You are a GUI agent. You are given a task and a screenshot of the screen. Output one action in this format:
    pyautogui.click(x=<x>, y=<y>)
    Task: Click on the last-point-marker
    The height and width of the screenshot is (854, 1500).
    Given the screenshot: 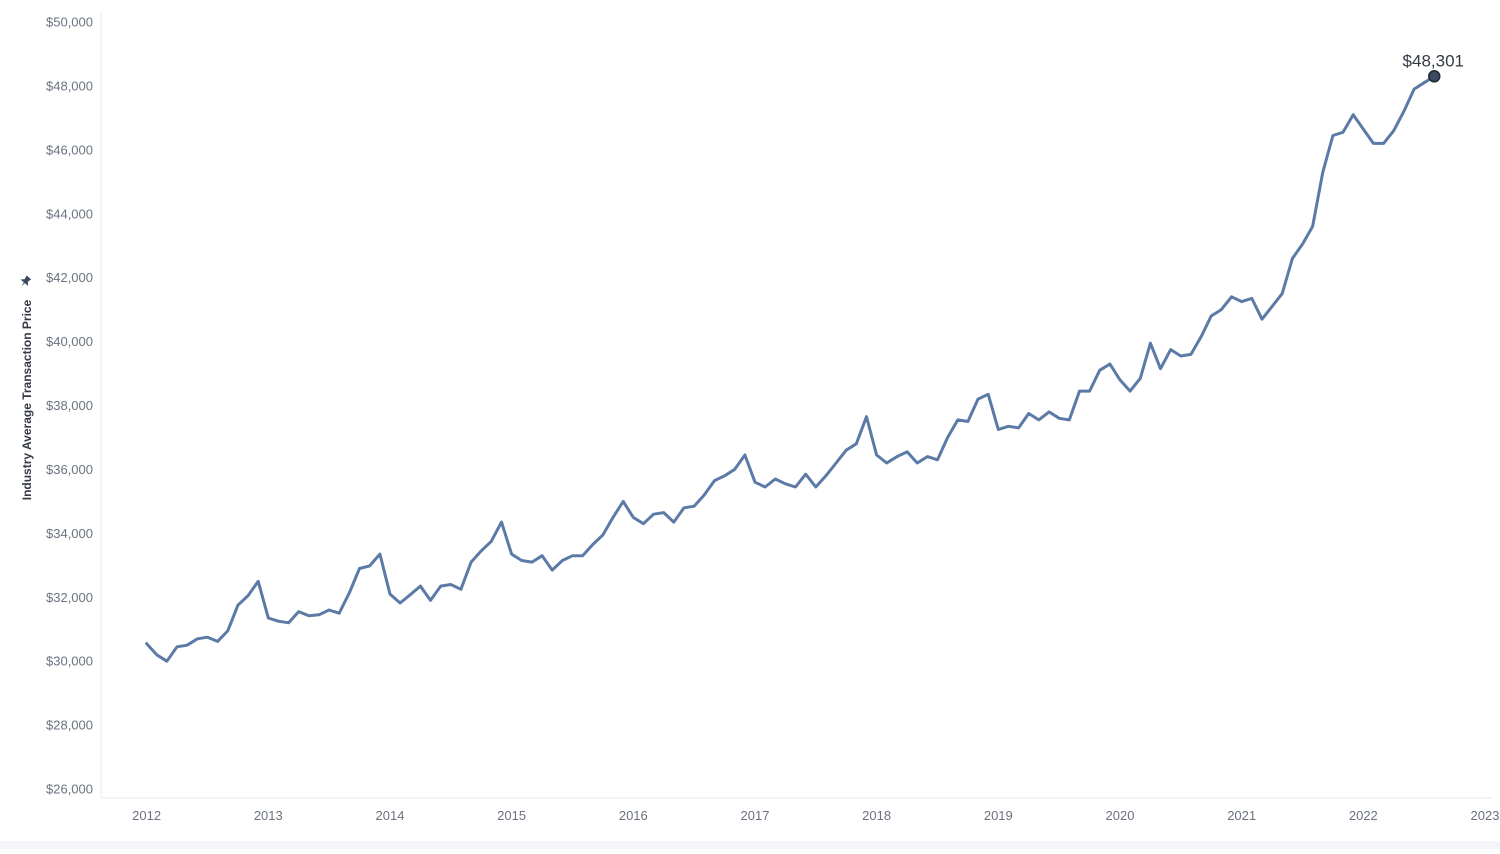 What is the action you would take?
    pyautogui.click(x=1434, y=76)
    